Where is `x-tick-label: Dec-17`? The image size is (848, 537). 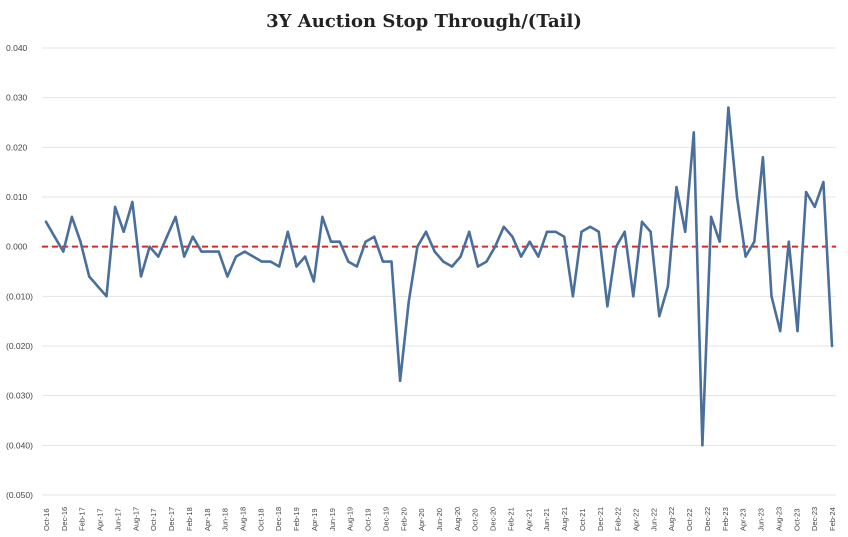
x-tick-label: Dec-17 is located at coordinates (171, 519).